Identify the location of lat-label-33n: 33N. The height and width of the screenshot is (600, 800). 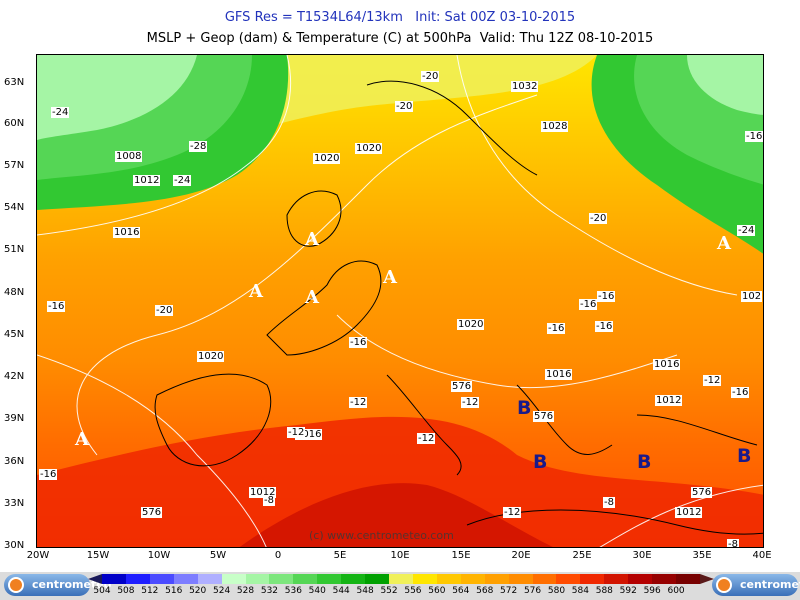
(14, 503).